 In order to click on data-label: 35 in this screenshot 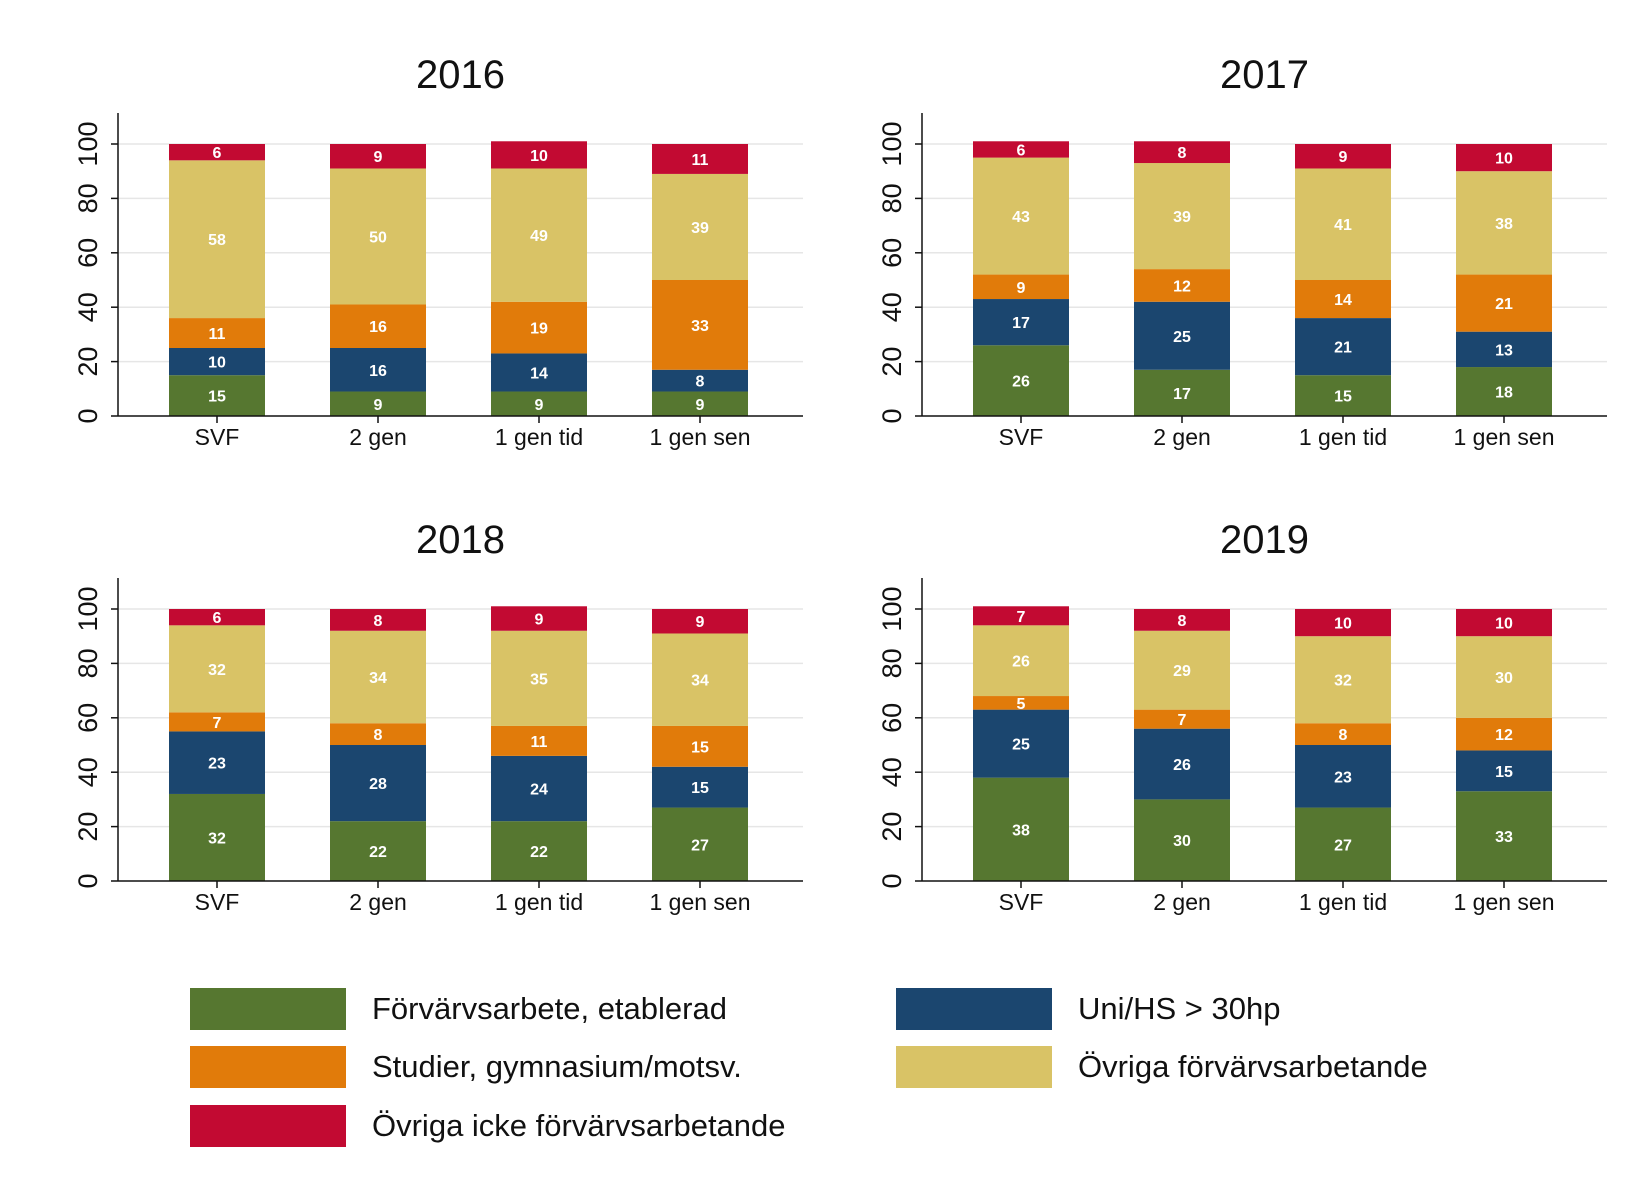, I will do `click(539, 679)`.